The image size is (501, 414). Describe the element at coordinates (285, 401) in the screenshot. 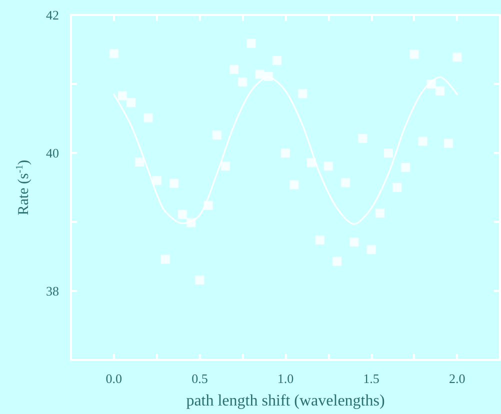

I see `x-axis-title: path length shift (wavelengths)` at that location.